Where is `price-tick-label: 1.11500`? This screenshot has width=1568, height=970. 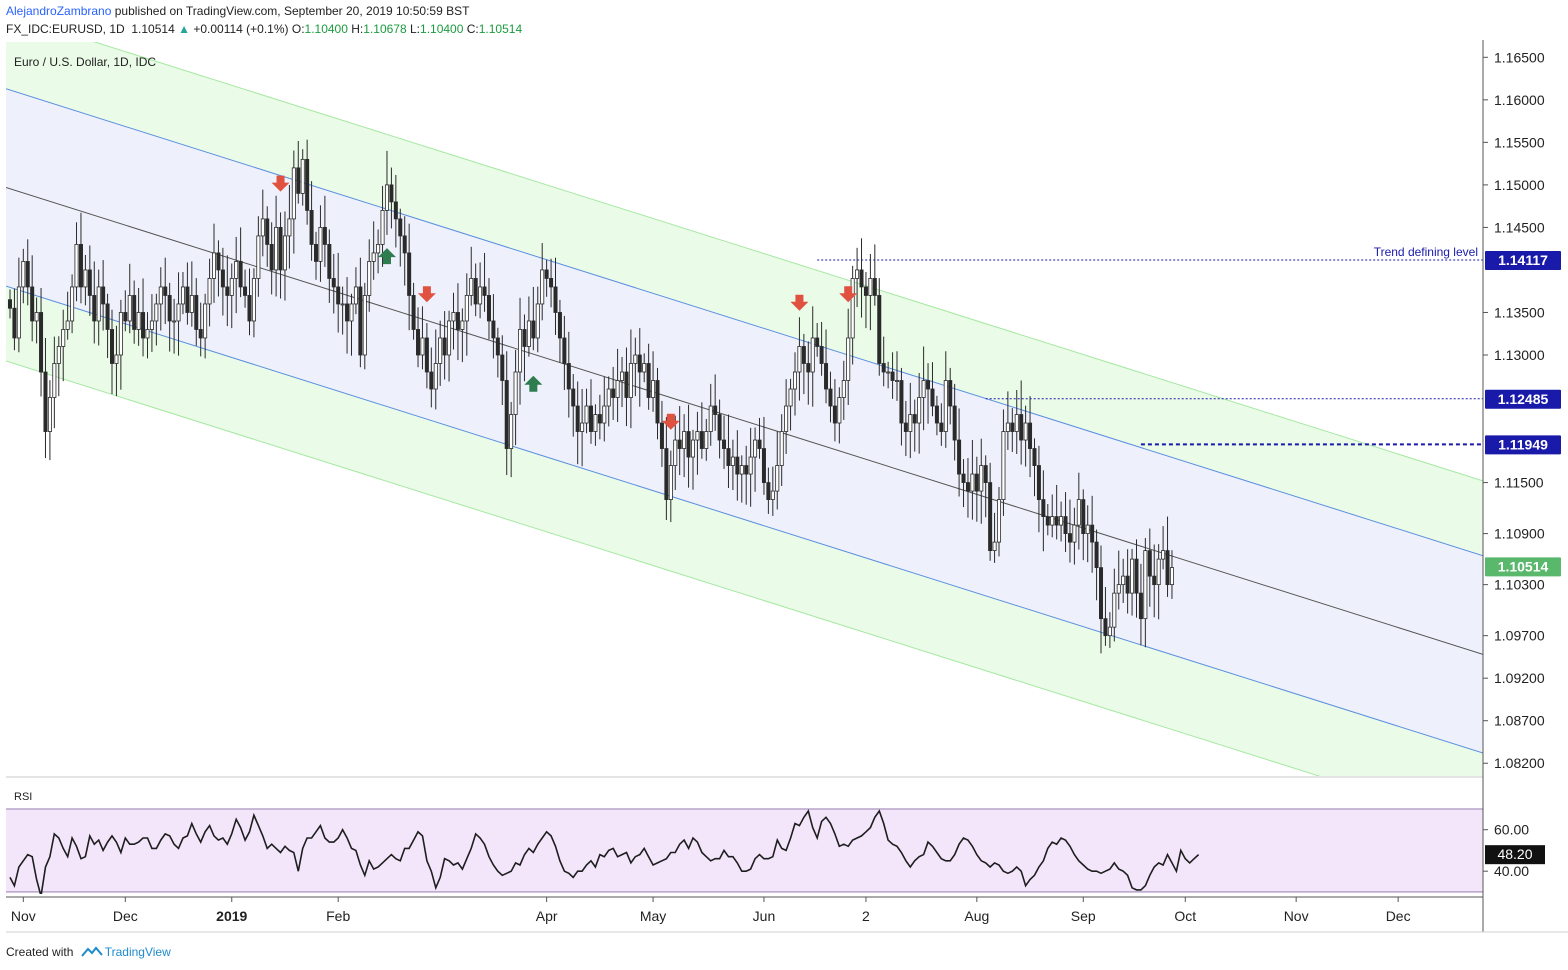 price-tick-label: 1.11500 is located at coordinates (1519, 483).